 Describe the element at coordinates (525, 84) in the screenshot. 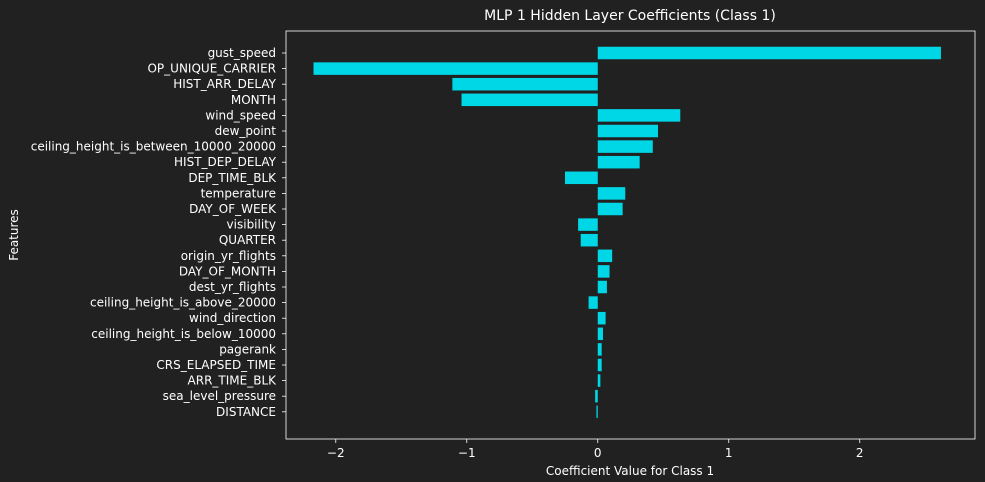

I see `bar-HIST_ARR_DELAY` at that location.